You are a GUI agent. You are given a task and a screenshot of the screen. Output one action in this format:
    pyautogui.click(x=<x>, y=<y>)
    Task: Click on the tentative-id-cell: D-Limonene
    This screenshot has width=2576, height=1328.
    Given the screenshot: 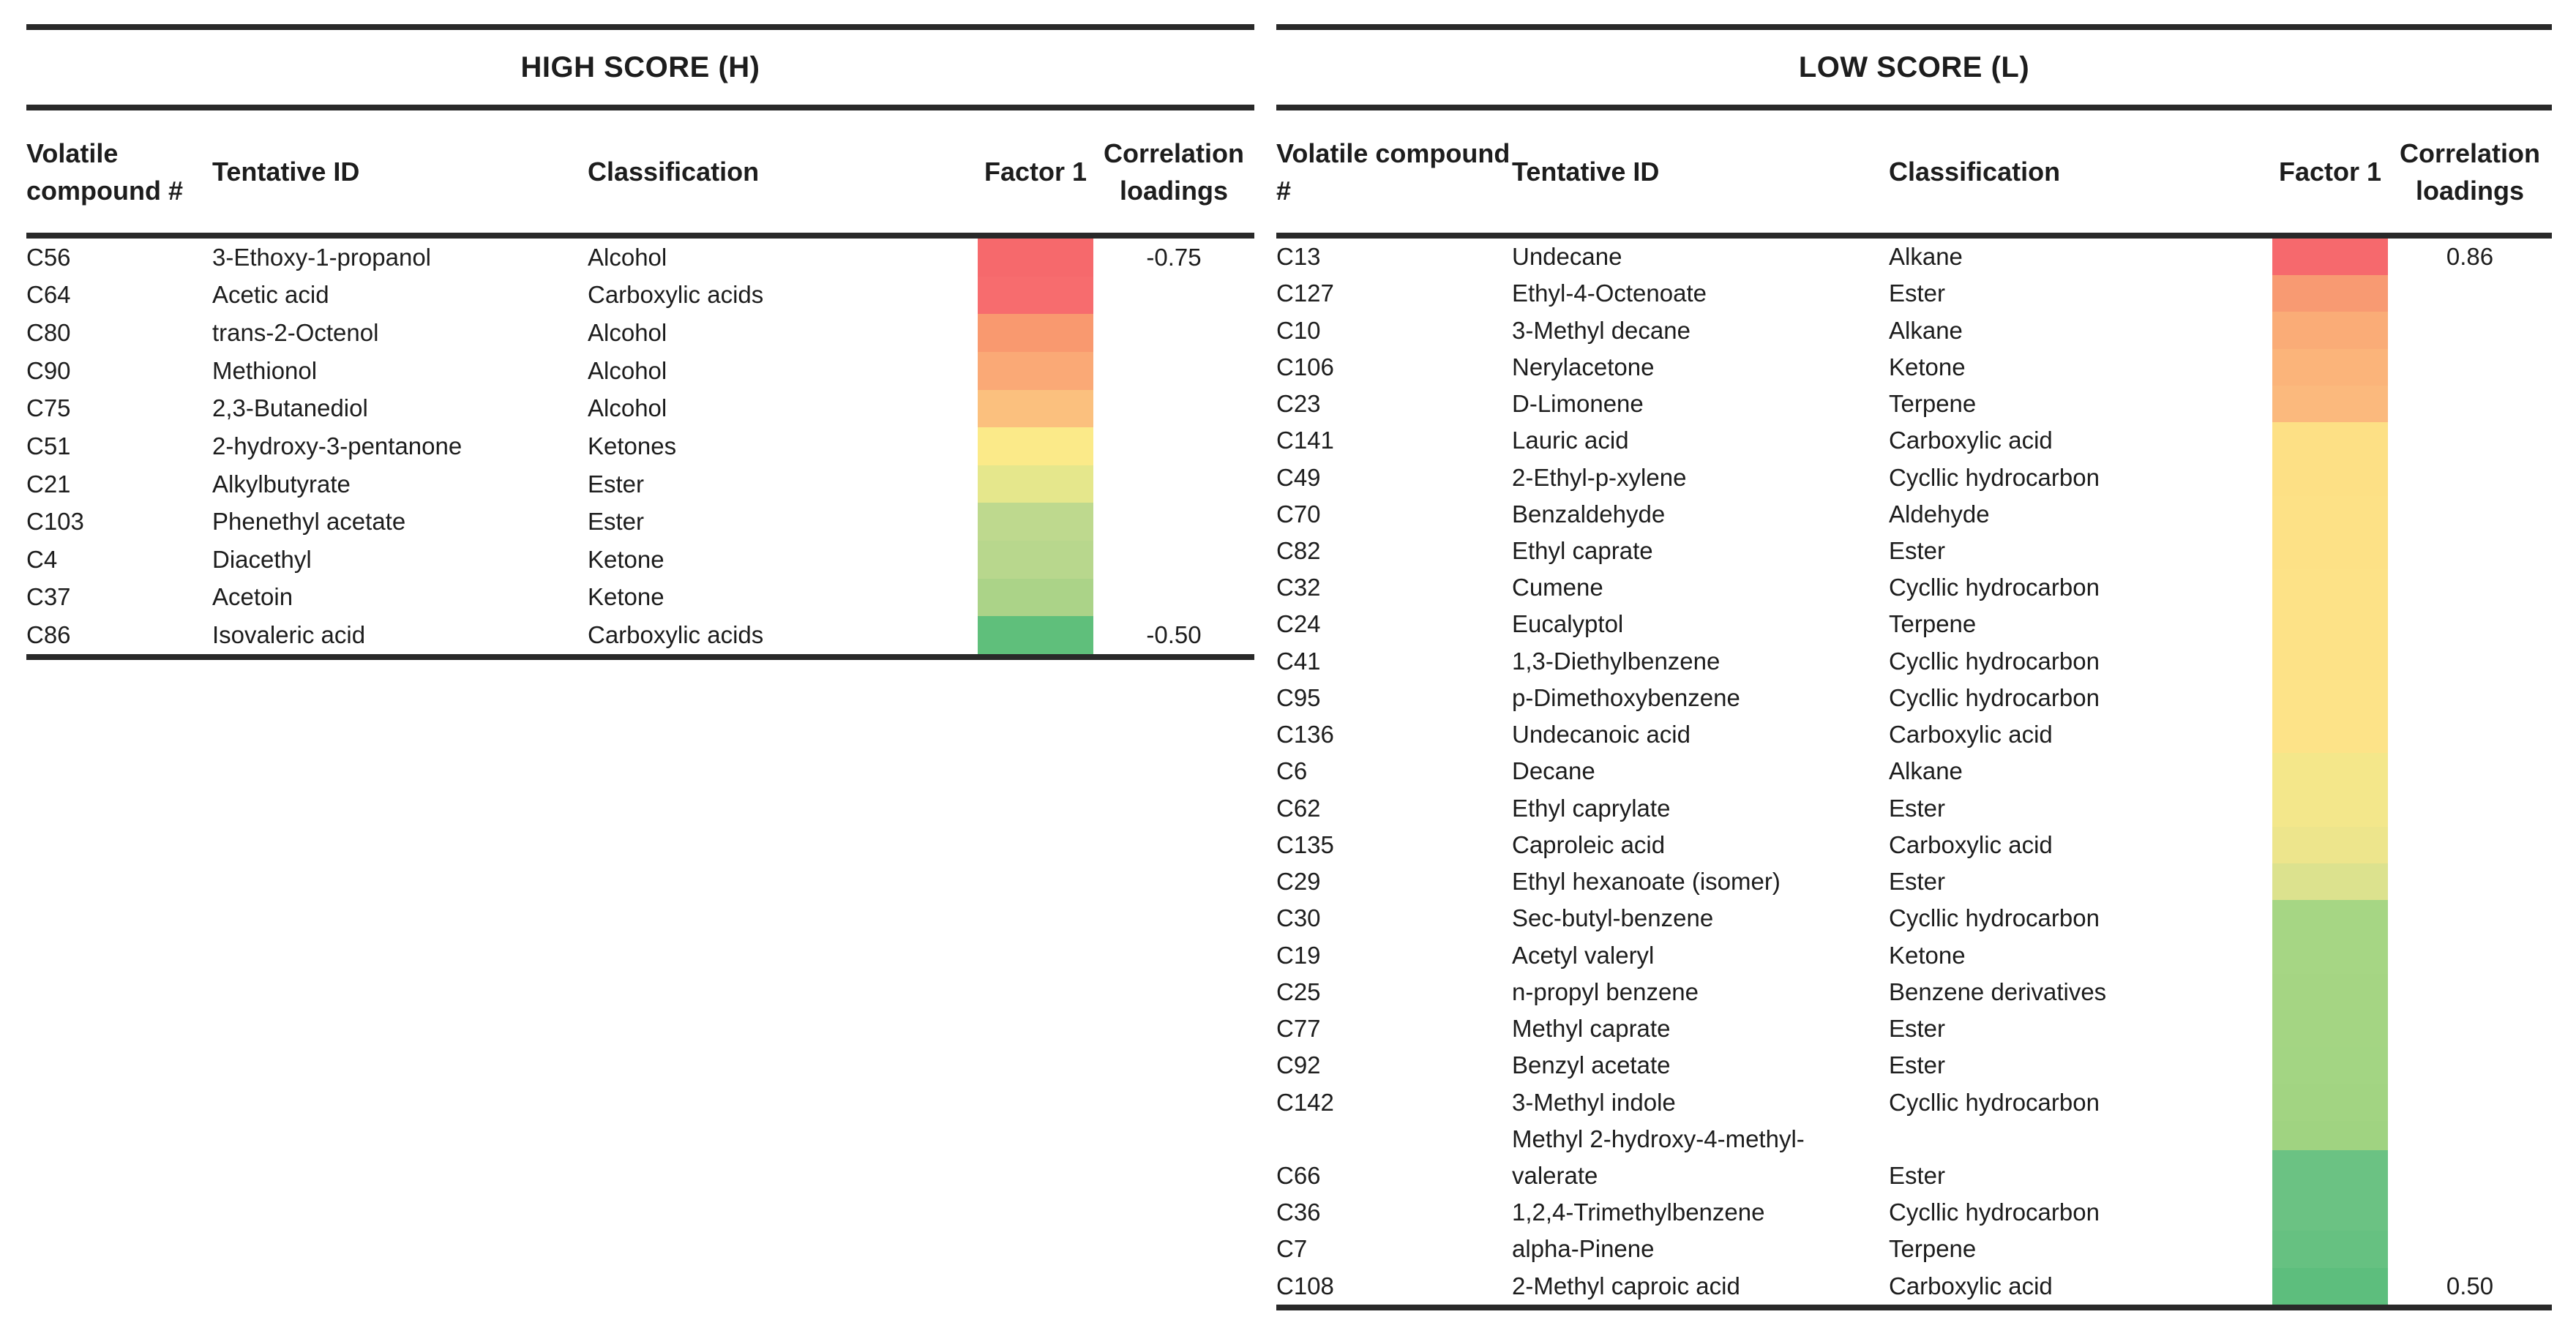 What is the action you would take?
    pyautogui.click(x=1578, y=404)
    